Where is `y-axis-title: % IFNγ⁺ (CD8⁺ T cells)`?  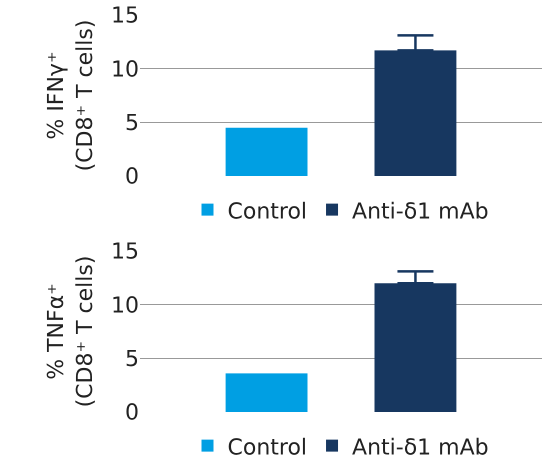 y-axis-title: % IFNγ⁺ (CD8⁺ T cells) is located at coordinates (71, 96).